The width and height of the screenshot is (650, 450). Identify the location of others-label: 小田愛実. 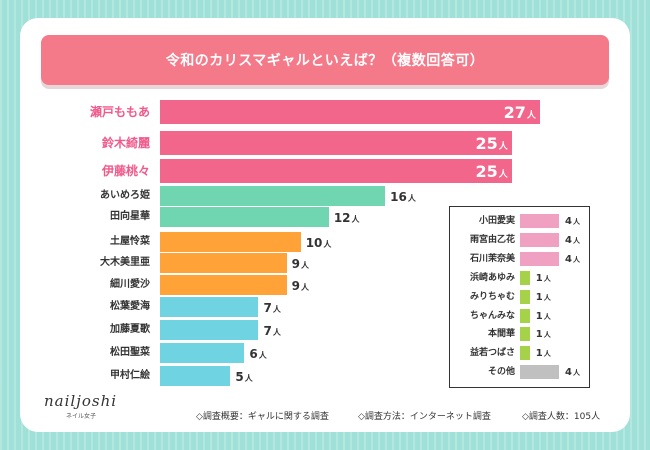
(496, 221).